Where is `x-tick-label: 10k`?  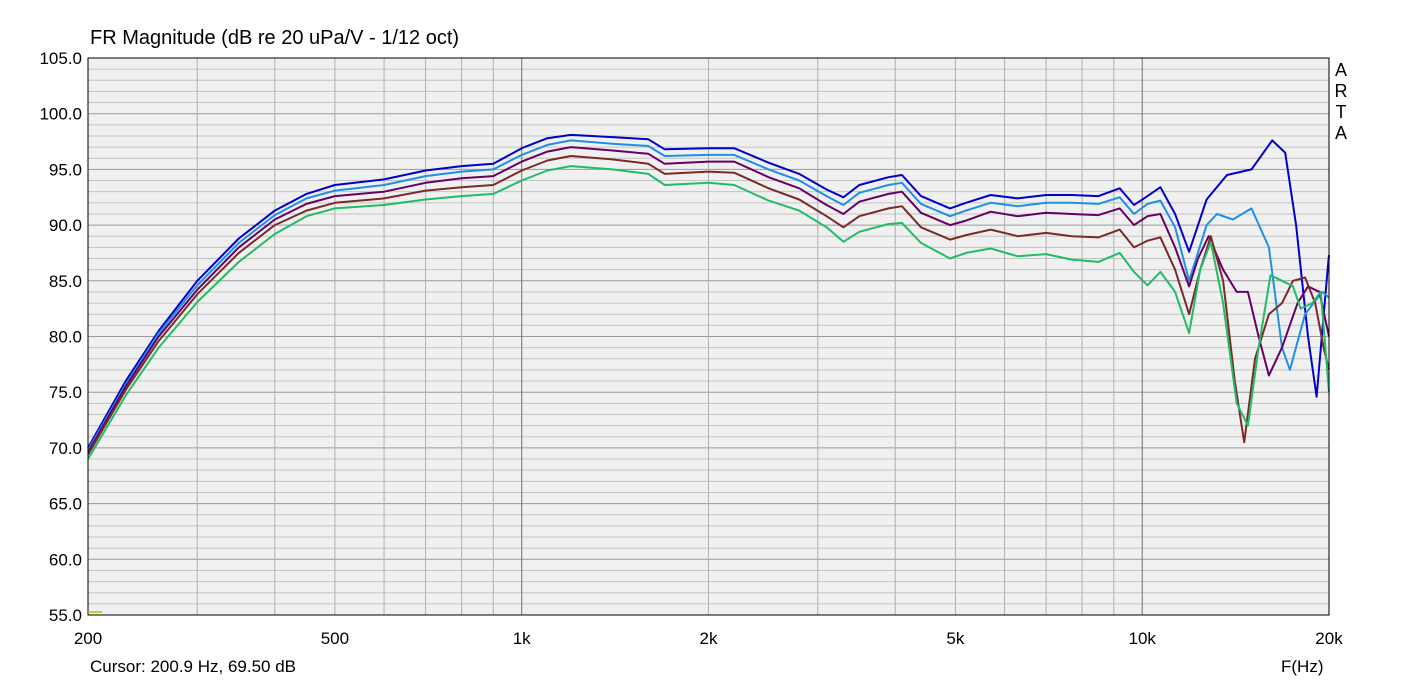
x-tick-label: 10k is located at coordinates (1143, 638).